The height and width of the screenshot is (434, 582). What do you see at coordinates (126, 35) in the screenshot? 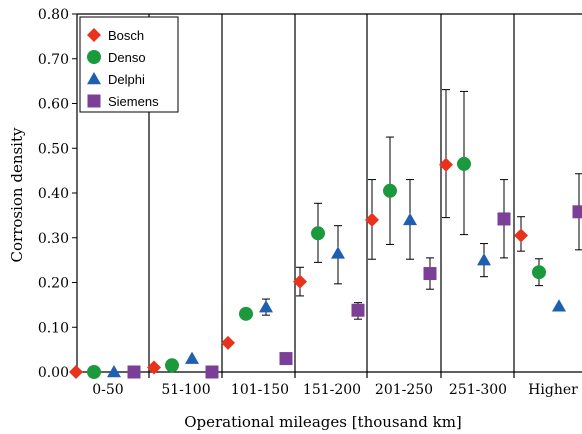
I see `legend-label-bosch: Bosch` at bounding box center [126, 35].